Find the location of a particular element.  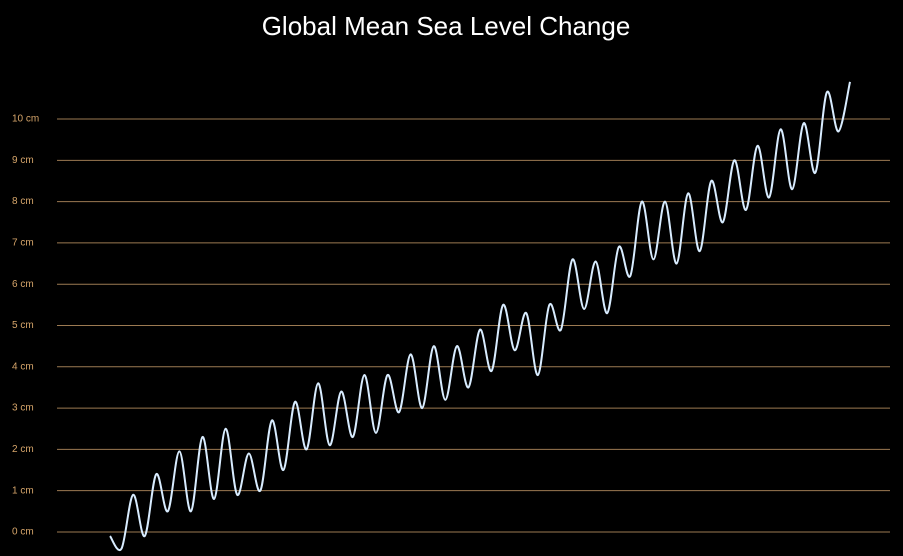

y-tick-label: 9 cm is located at coordinates (23, 160).